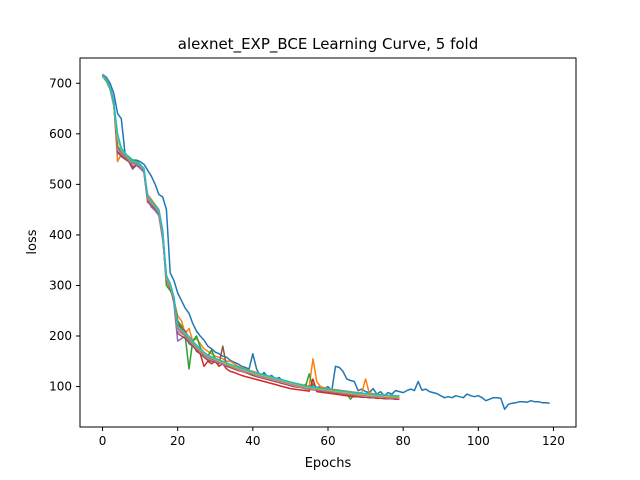  What do you see at coordinates (60, 285) in the screenshot?
I see `y-tick-label: 300` at bounding box center [60, 285].